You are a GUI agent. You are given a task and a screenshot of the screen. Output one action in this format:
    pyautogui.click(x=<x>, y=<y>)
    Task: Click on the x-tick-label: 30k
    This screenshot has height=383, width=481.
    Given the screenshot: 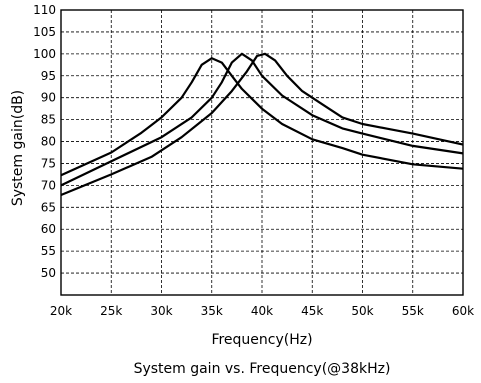 What is the action you would take?
    pyautogui.click(x=161, y=311)
    